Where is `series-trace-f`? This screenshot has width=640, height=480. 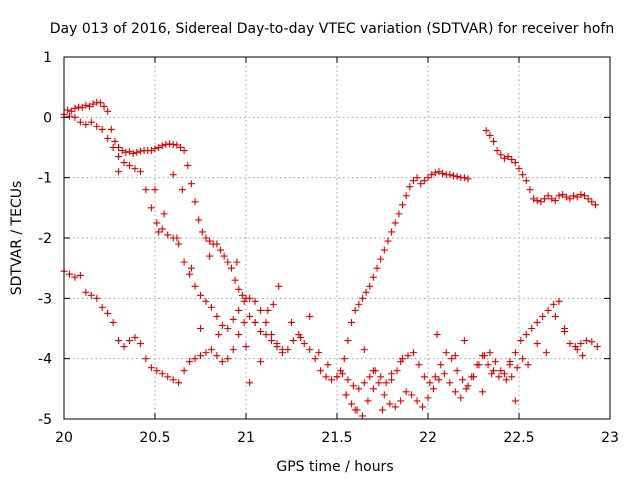
series-trace-f is located at coordinates (471, 358).